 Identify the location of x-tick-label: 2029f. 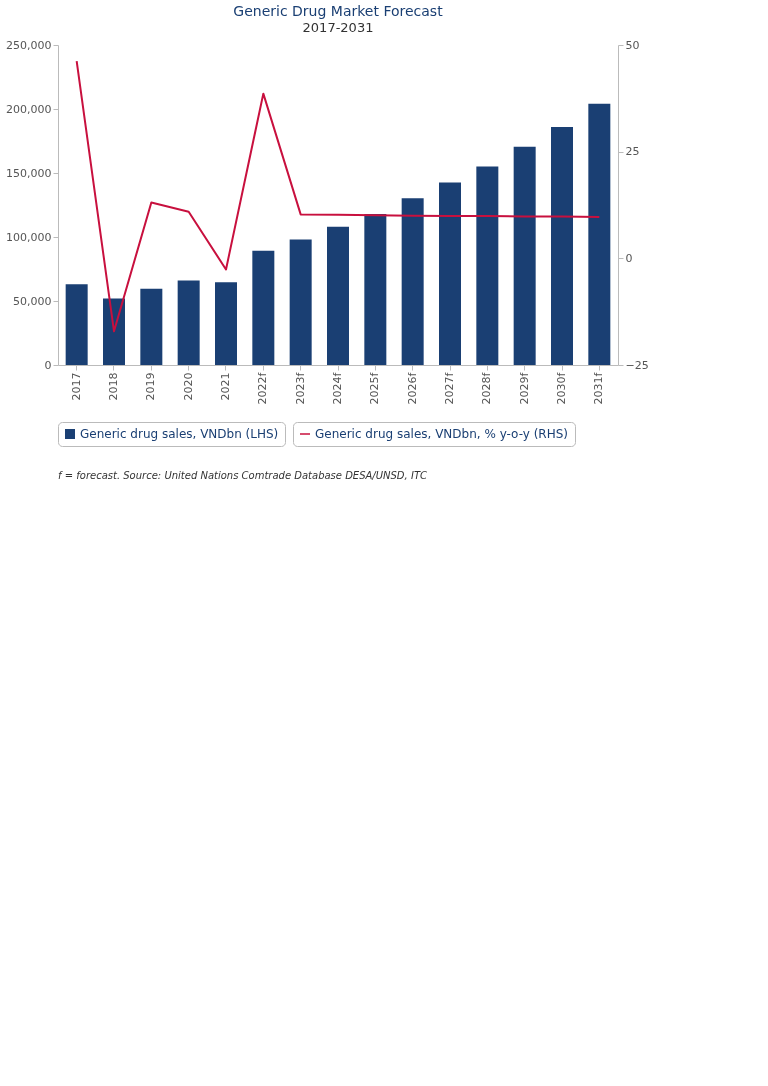
(524, 388).